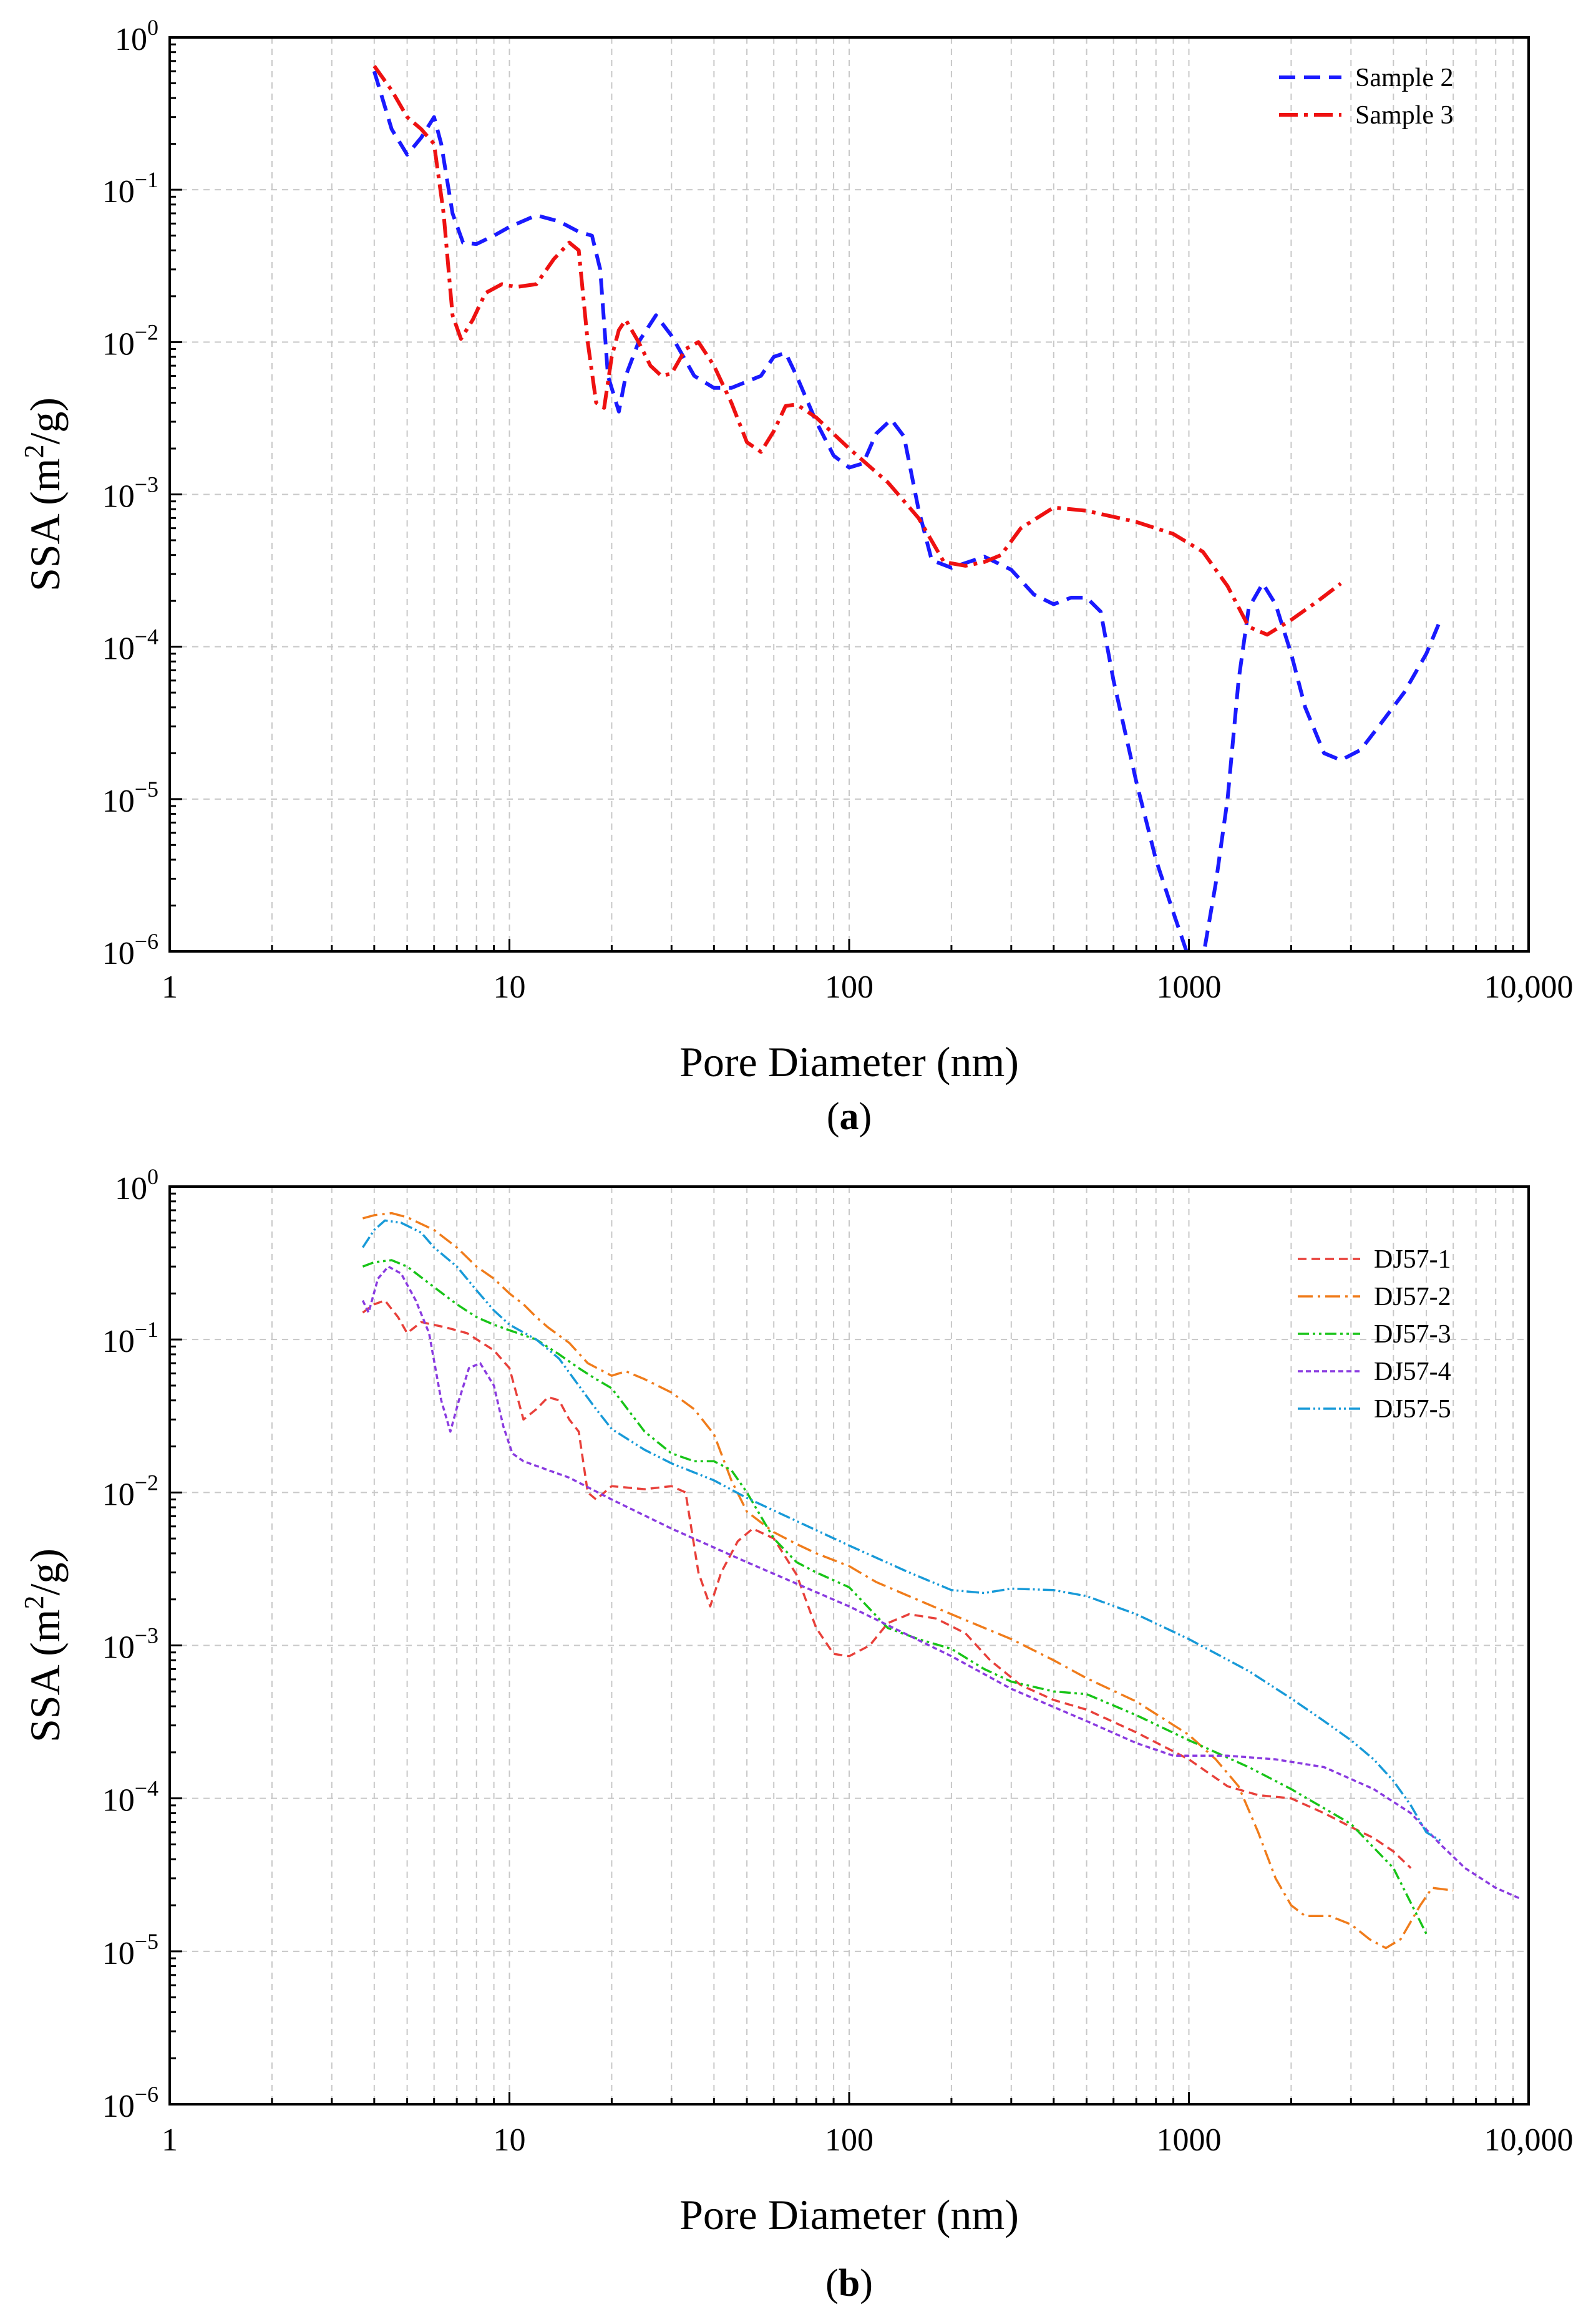  Describe the element at coordinates (1366, 97) in the screenshot. I see `legend: Sample 2 Sample 3` at that location.